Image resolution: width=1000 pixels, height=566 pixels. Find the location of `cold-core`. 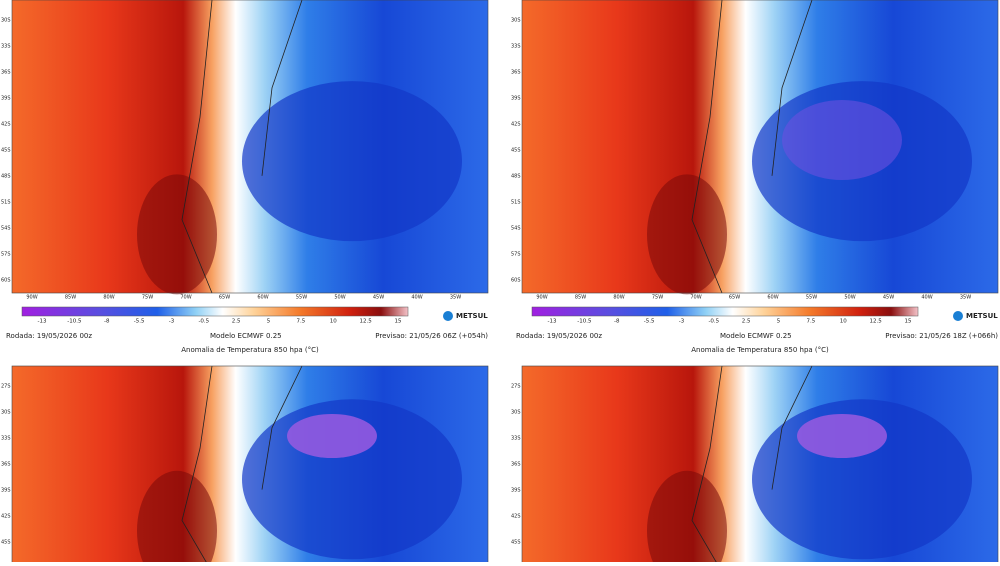

cold-core is located at coordinates (352, 161).